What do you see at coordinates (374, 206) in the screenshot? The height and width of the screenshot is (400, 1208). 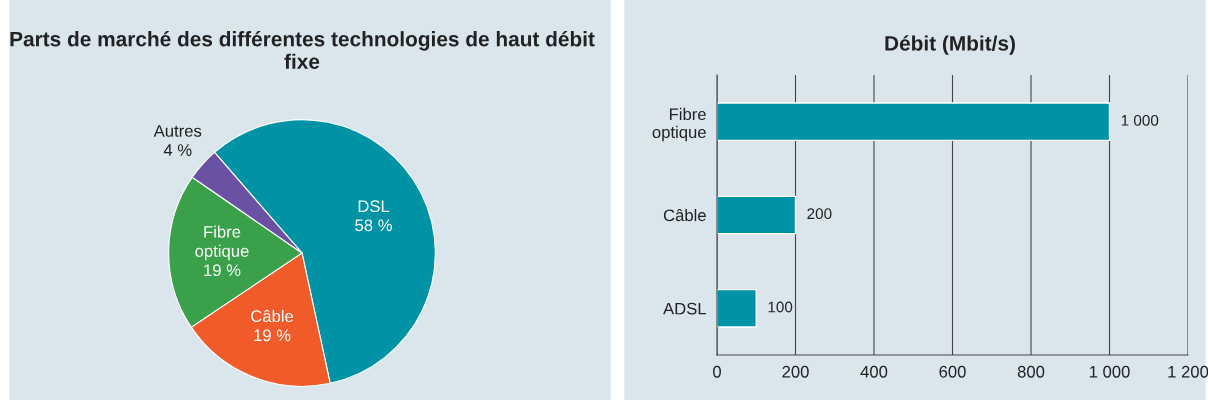 I see `slice-label: DSL` at bounding box center [374, 206].